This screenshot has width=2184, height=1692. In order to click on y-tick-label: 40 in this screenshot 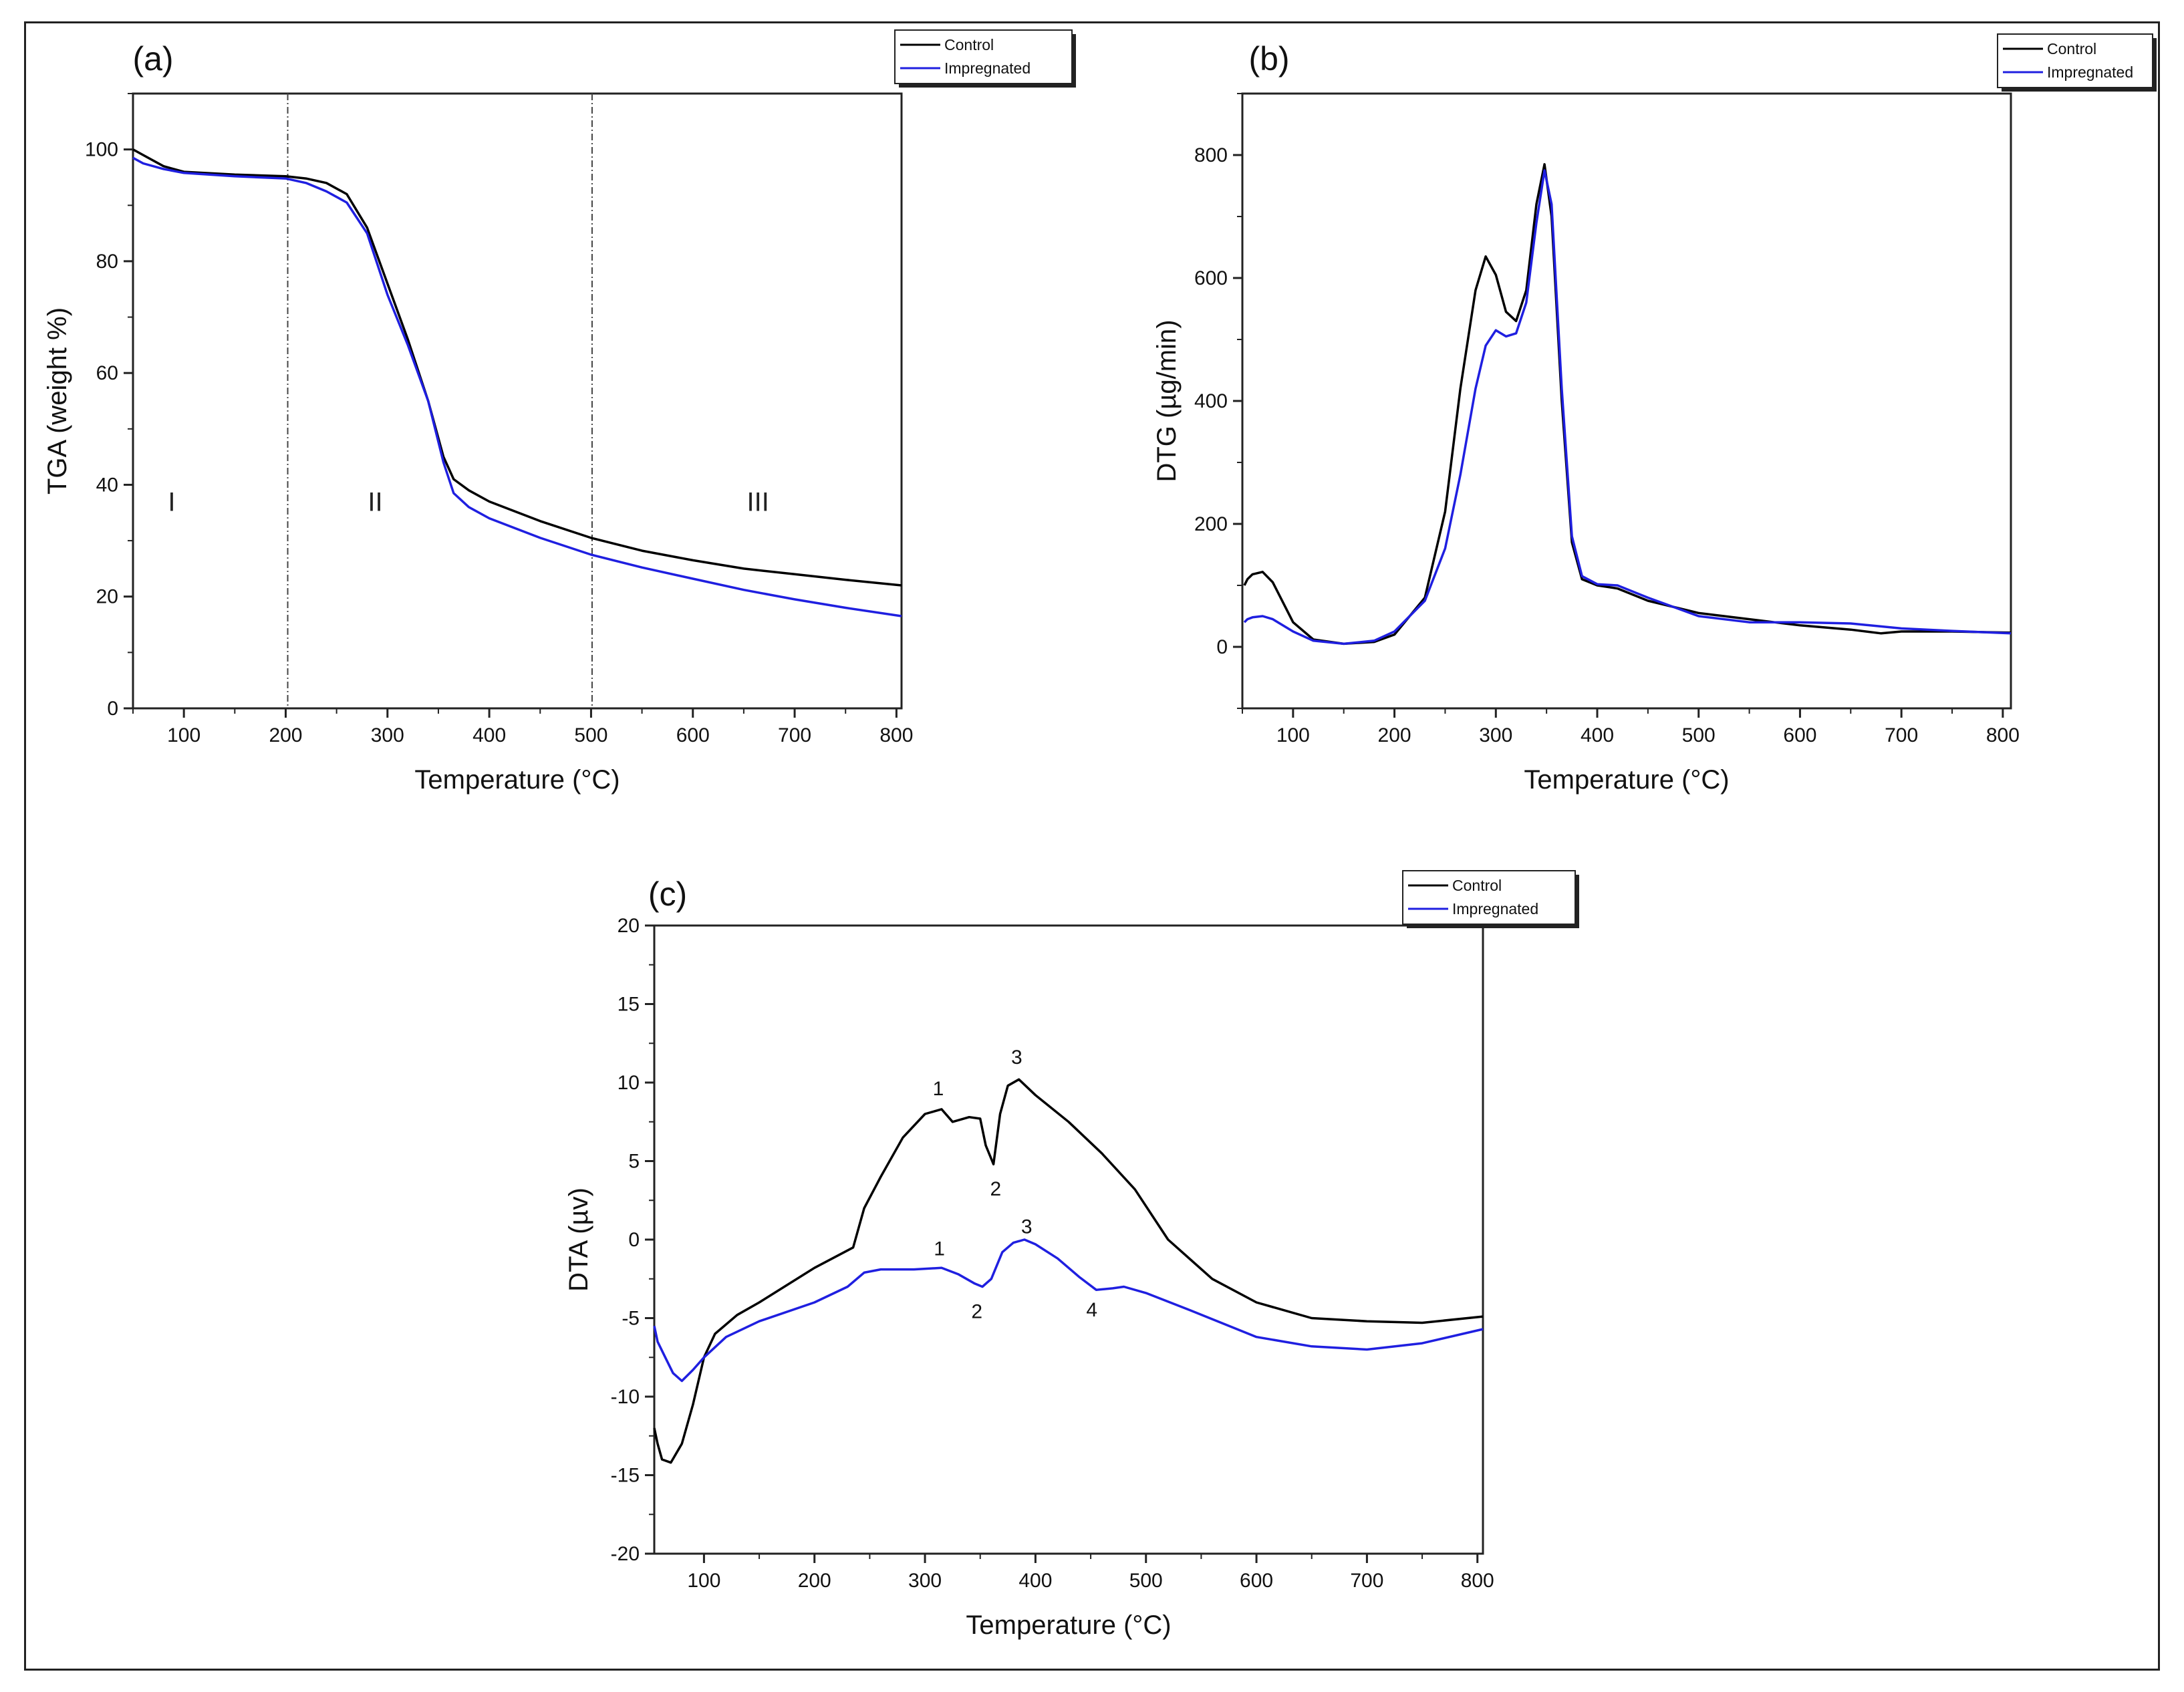, I will do `click(107, 485)`.